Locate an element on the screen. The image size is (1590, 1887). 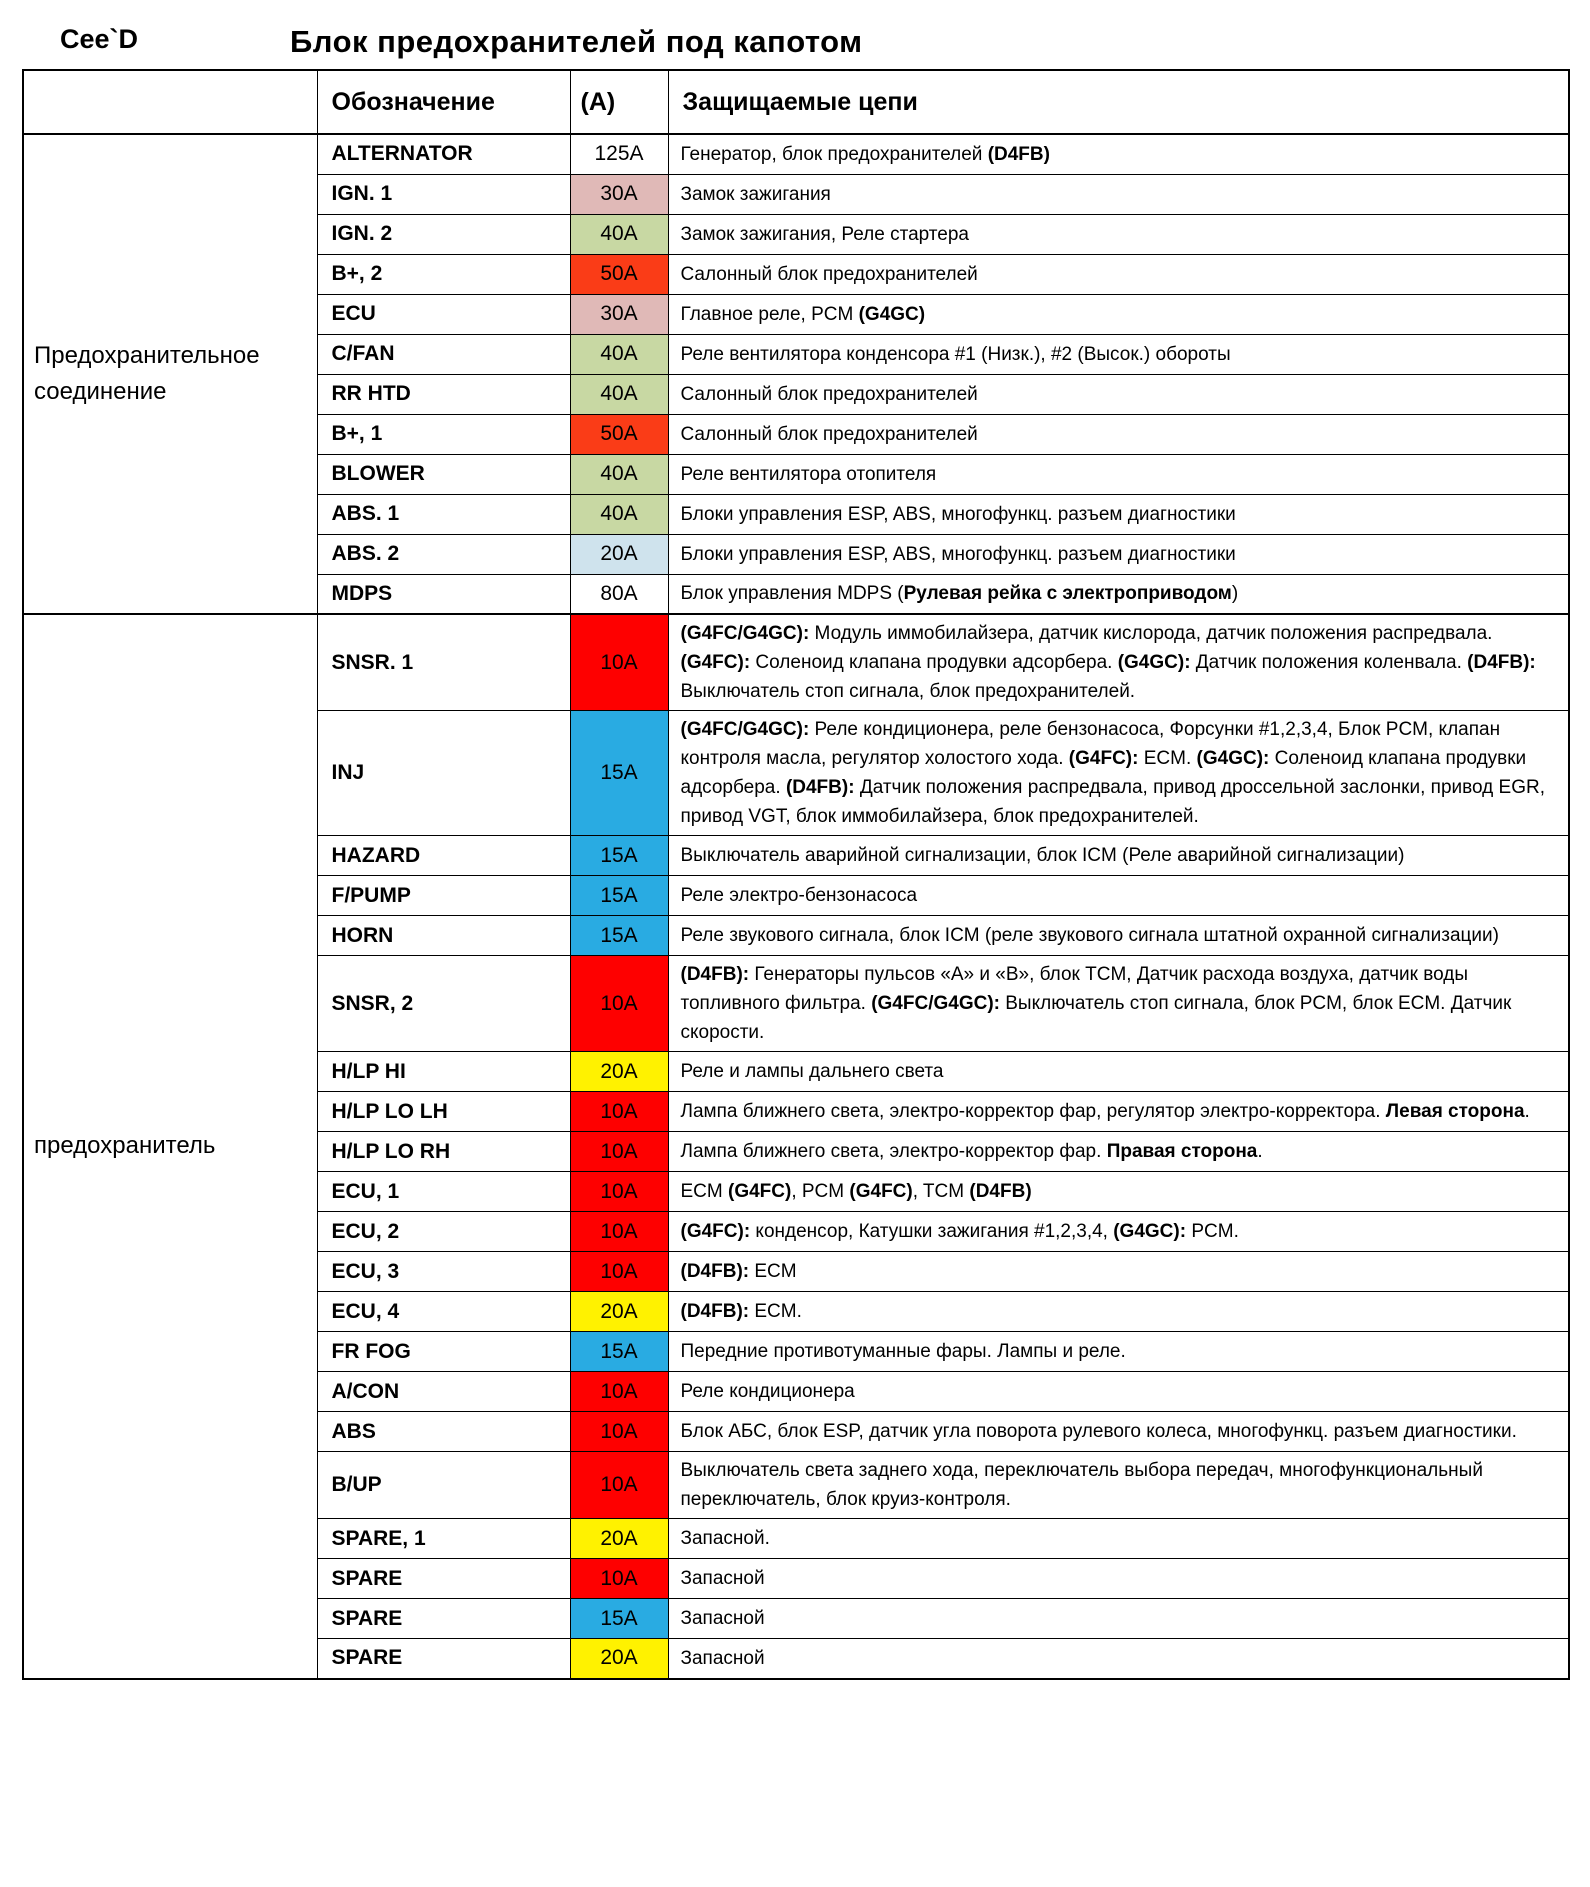
designation-cell: IGN. 1 is located at coordinates (443, 194).